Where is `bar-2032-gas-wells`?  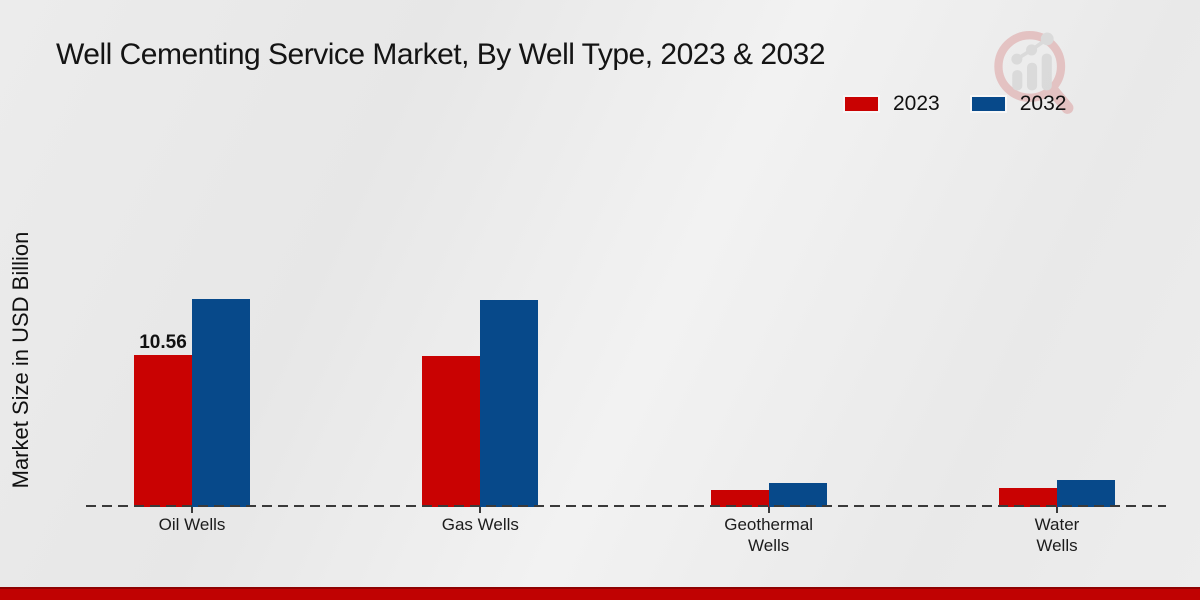
bar-2032-gas-wells is located at coordinates (509, 403).